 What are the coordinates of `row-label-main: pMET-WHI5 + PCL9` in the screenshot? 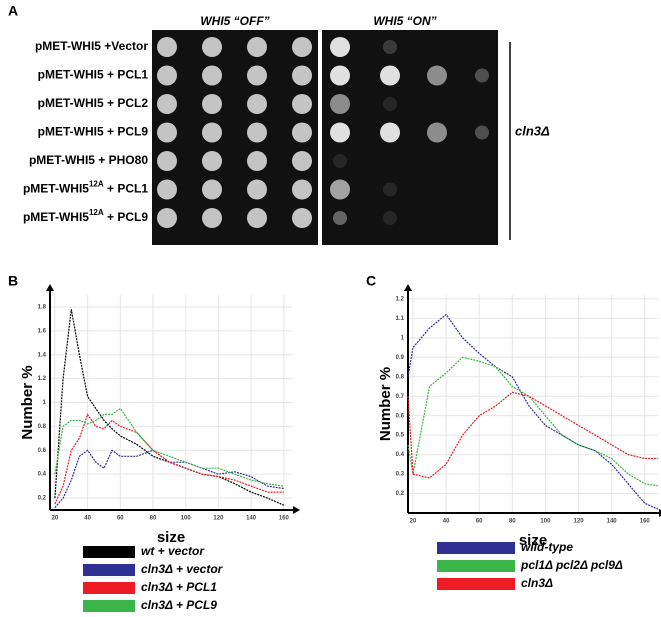 It's located at (93, 132).